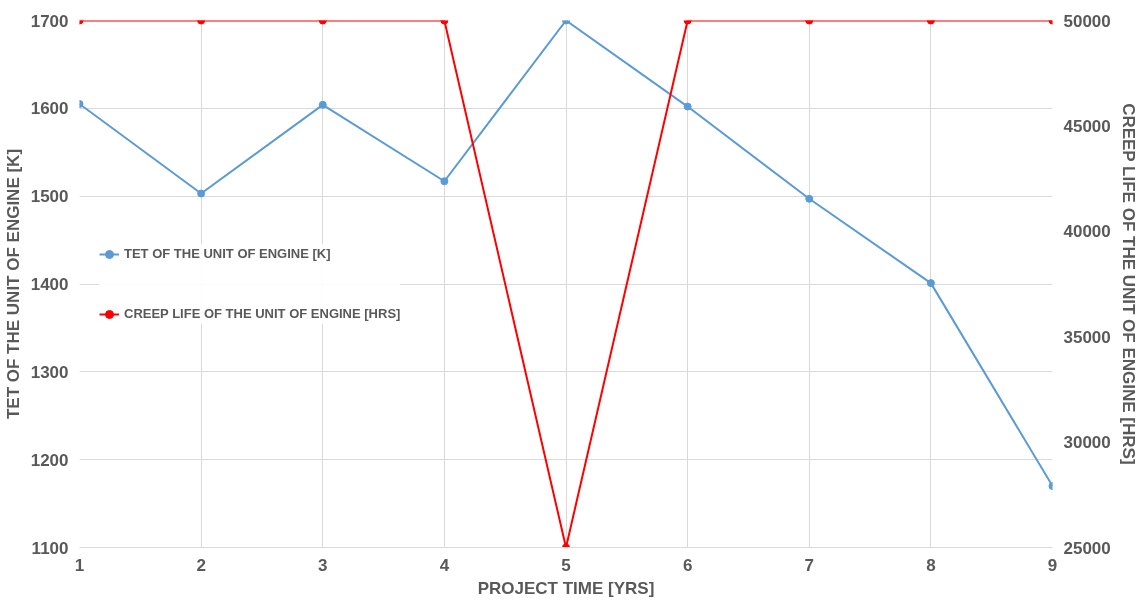 The height and width of the screenshot is (606, 1145). What do you see at coordinates (1087, 337) in the screenshot?
I see `y2-tick-label: 35000` at bounding box center [1087, 337].